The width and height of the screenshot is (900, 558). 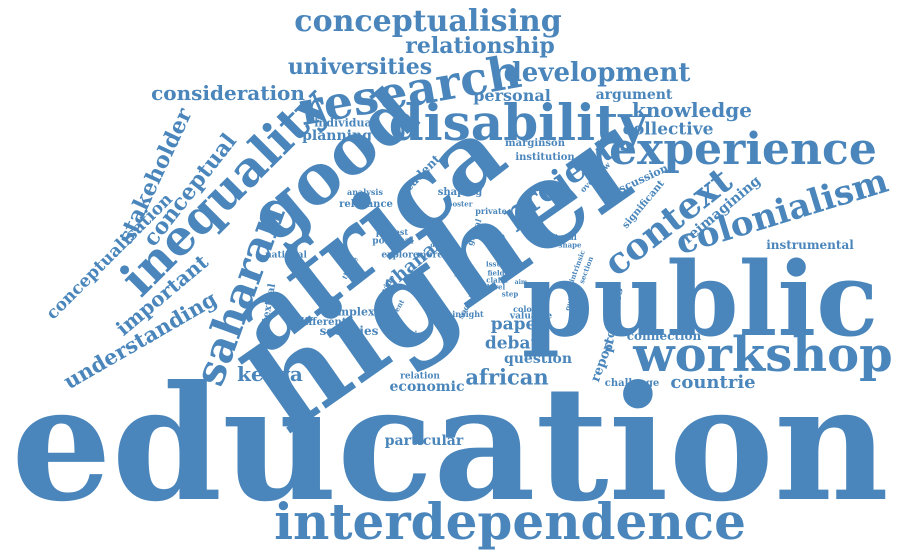 I want to click on word-experience: experience, so click(x=743, y=149).